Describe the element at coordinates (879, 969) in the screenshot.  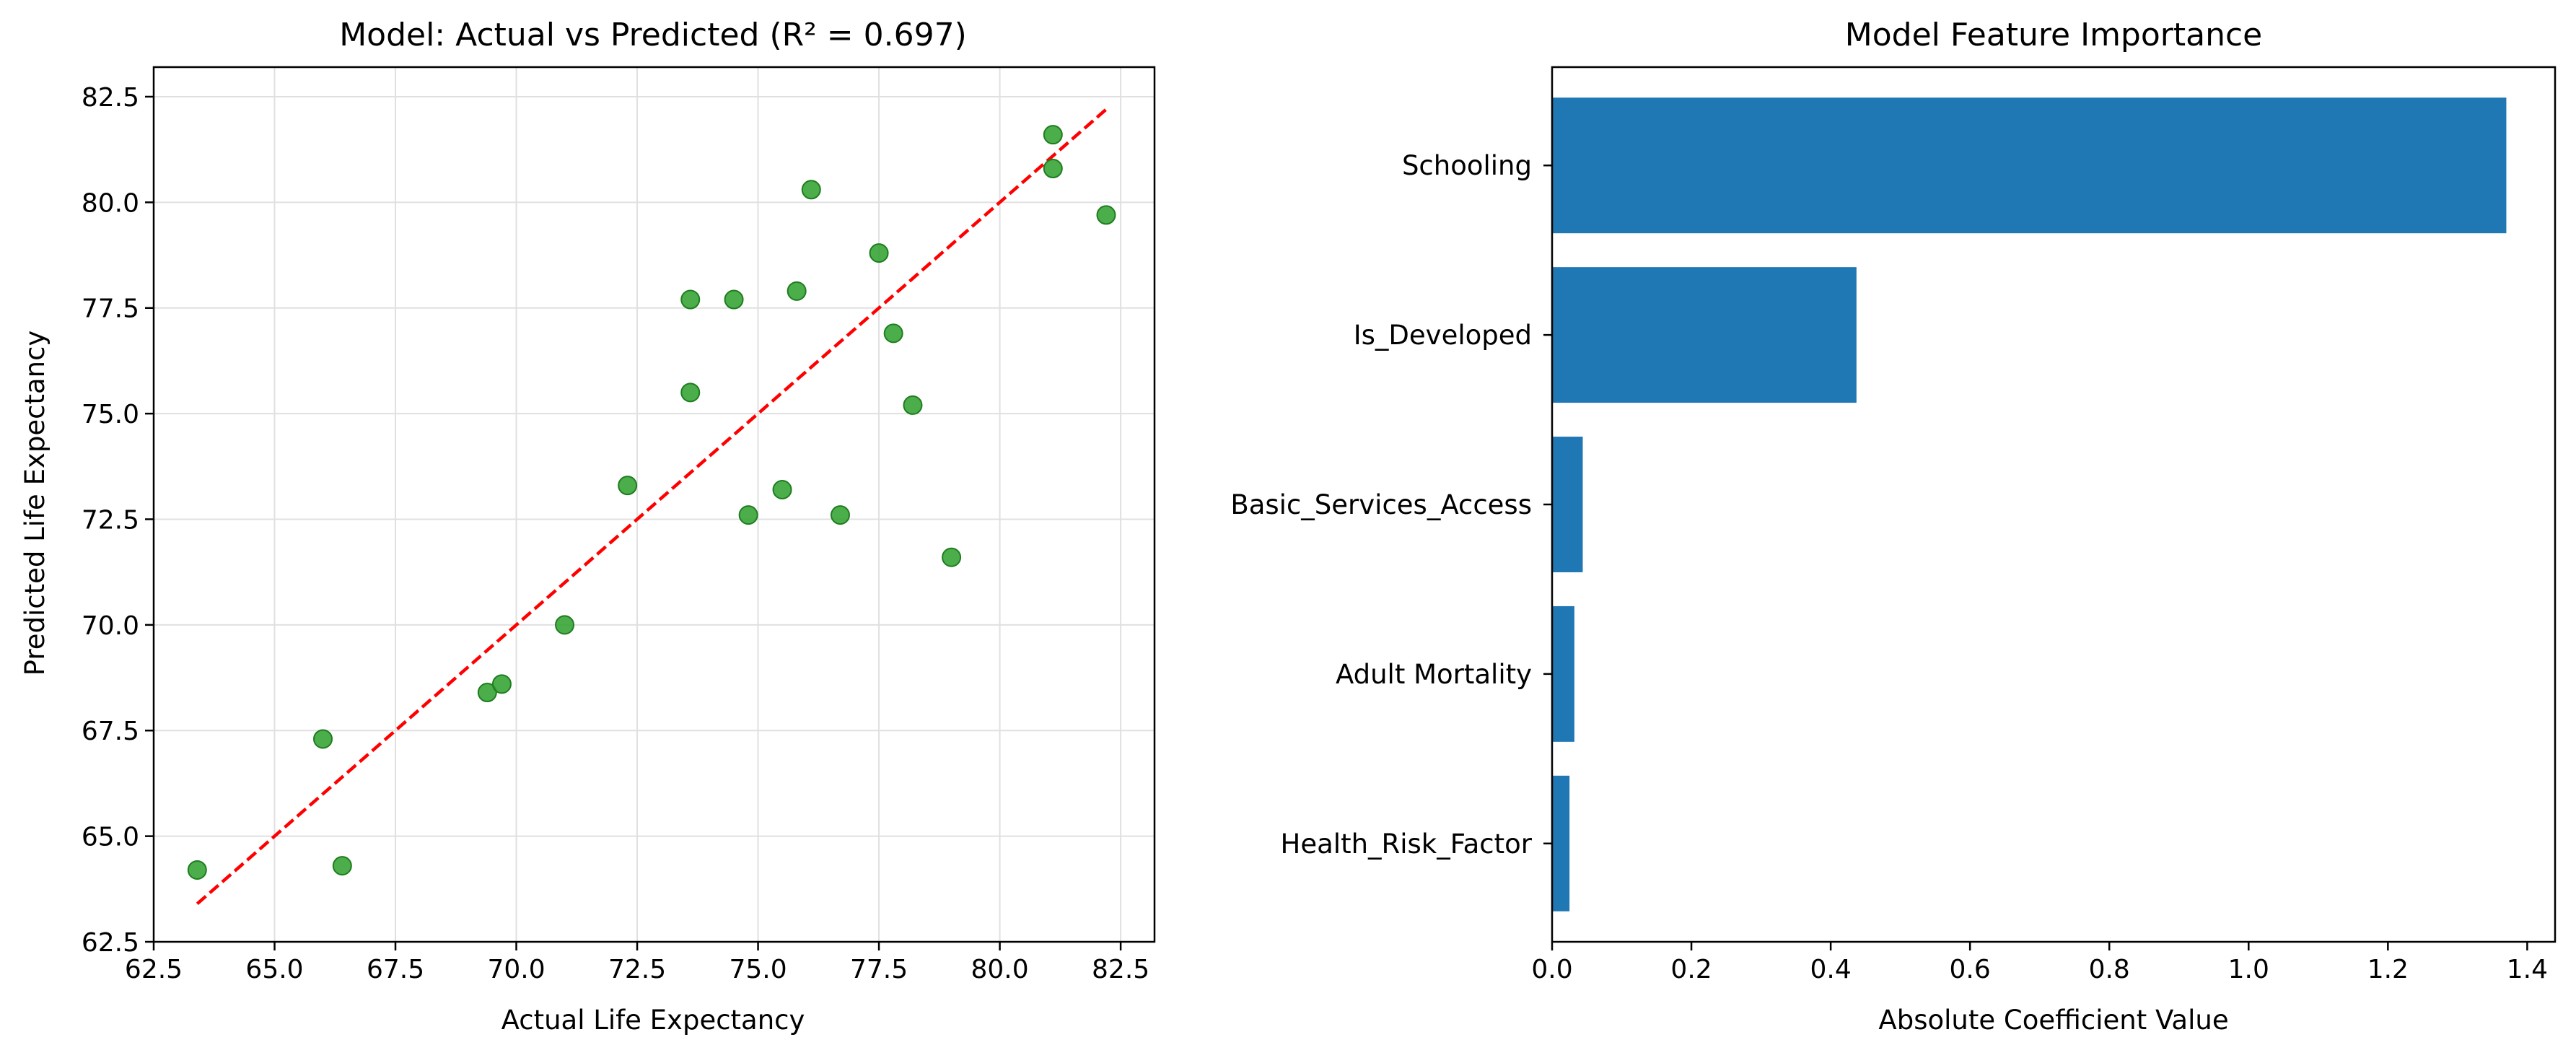
I see `scatter-x-tick-label: 77.5` at that location.